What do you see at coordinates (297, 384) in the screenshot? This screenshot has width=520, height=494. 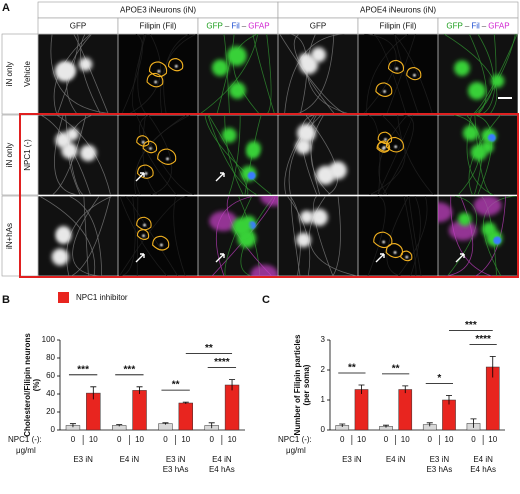 I see `y-axis-label: Number of Filipin particles` at bounding box center [297, 384].